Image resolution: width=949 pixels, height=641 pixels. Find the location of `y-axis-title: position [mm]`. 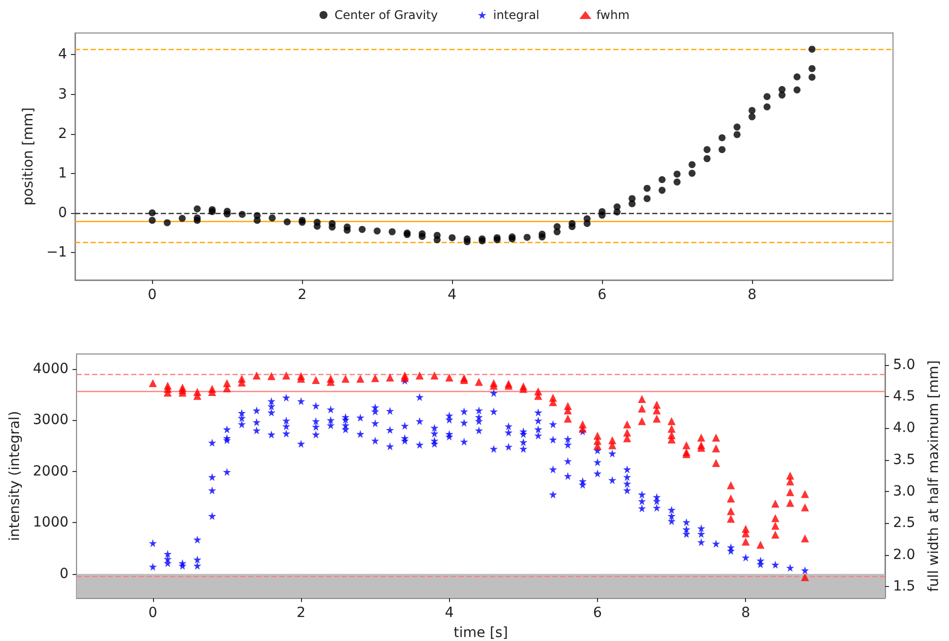

y-axis-title: position [mm] is located at coordinates (28, 156).